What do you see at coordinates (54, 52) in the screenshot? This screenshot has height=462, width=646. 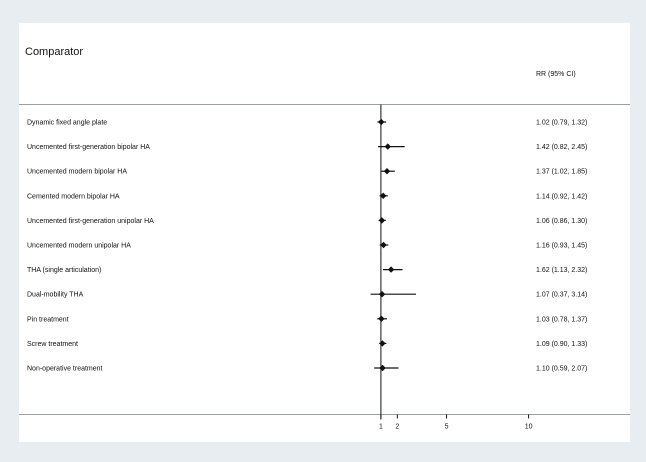 I see `chart-title: Comparator` at bounding box center [54, 52].